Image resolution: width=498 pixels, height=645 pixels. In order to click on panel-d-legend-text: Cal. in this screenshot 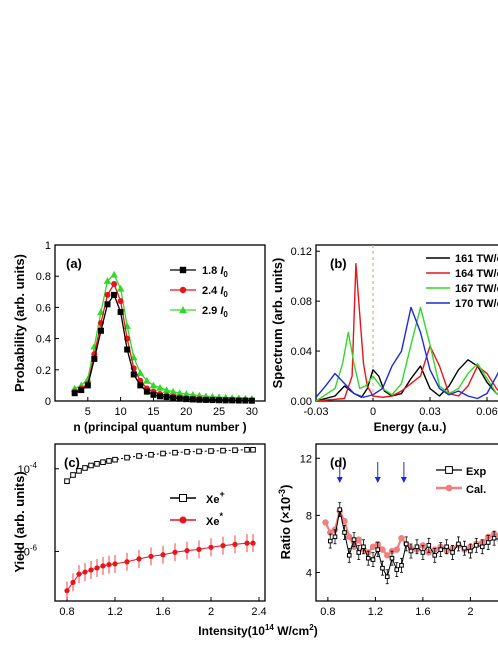, I will do `click(476, 490)`.